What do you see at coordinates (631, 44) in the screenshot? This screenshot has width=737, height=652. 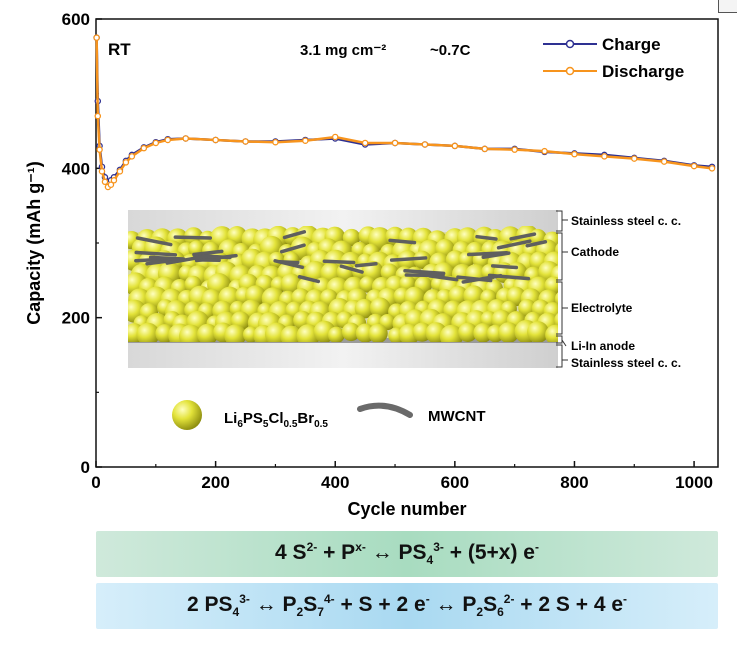 I see `legend-charge-label: Charge` at bounding box center [631, 44].